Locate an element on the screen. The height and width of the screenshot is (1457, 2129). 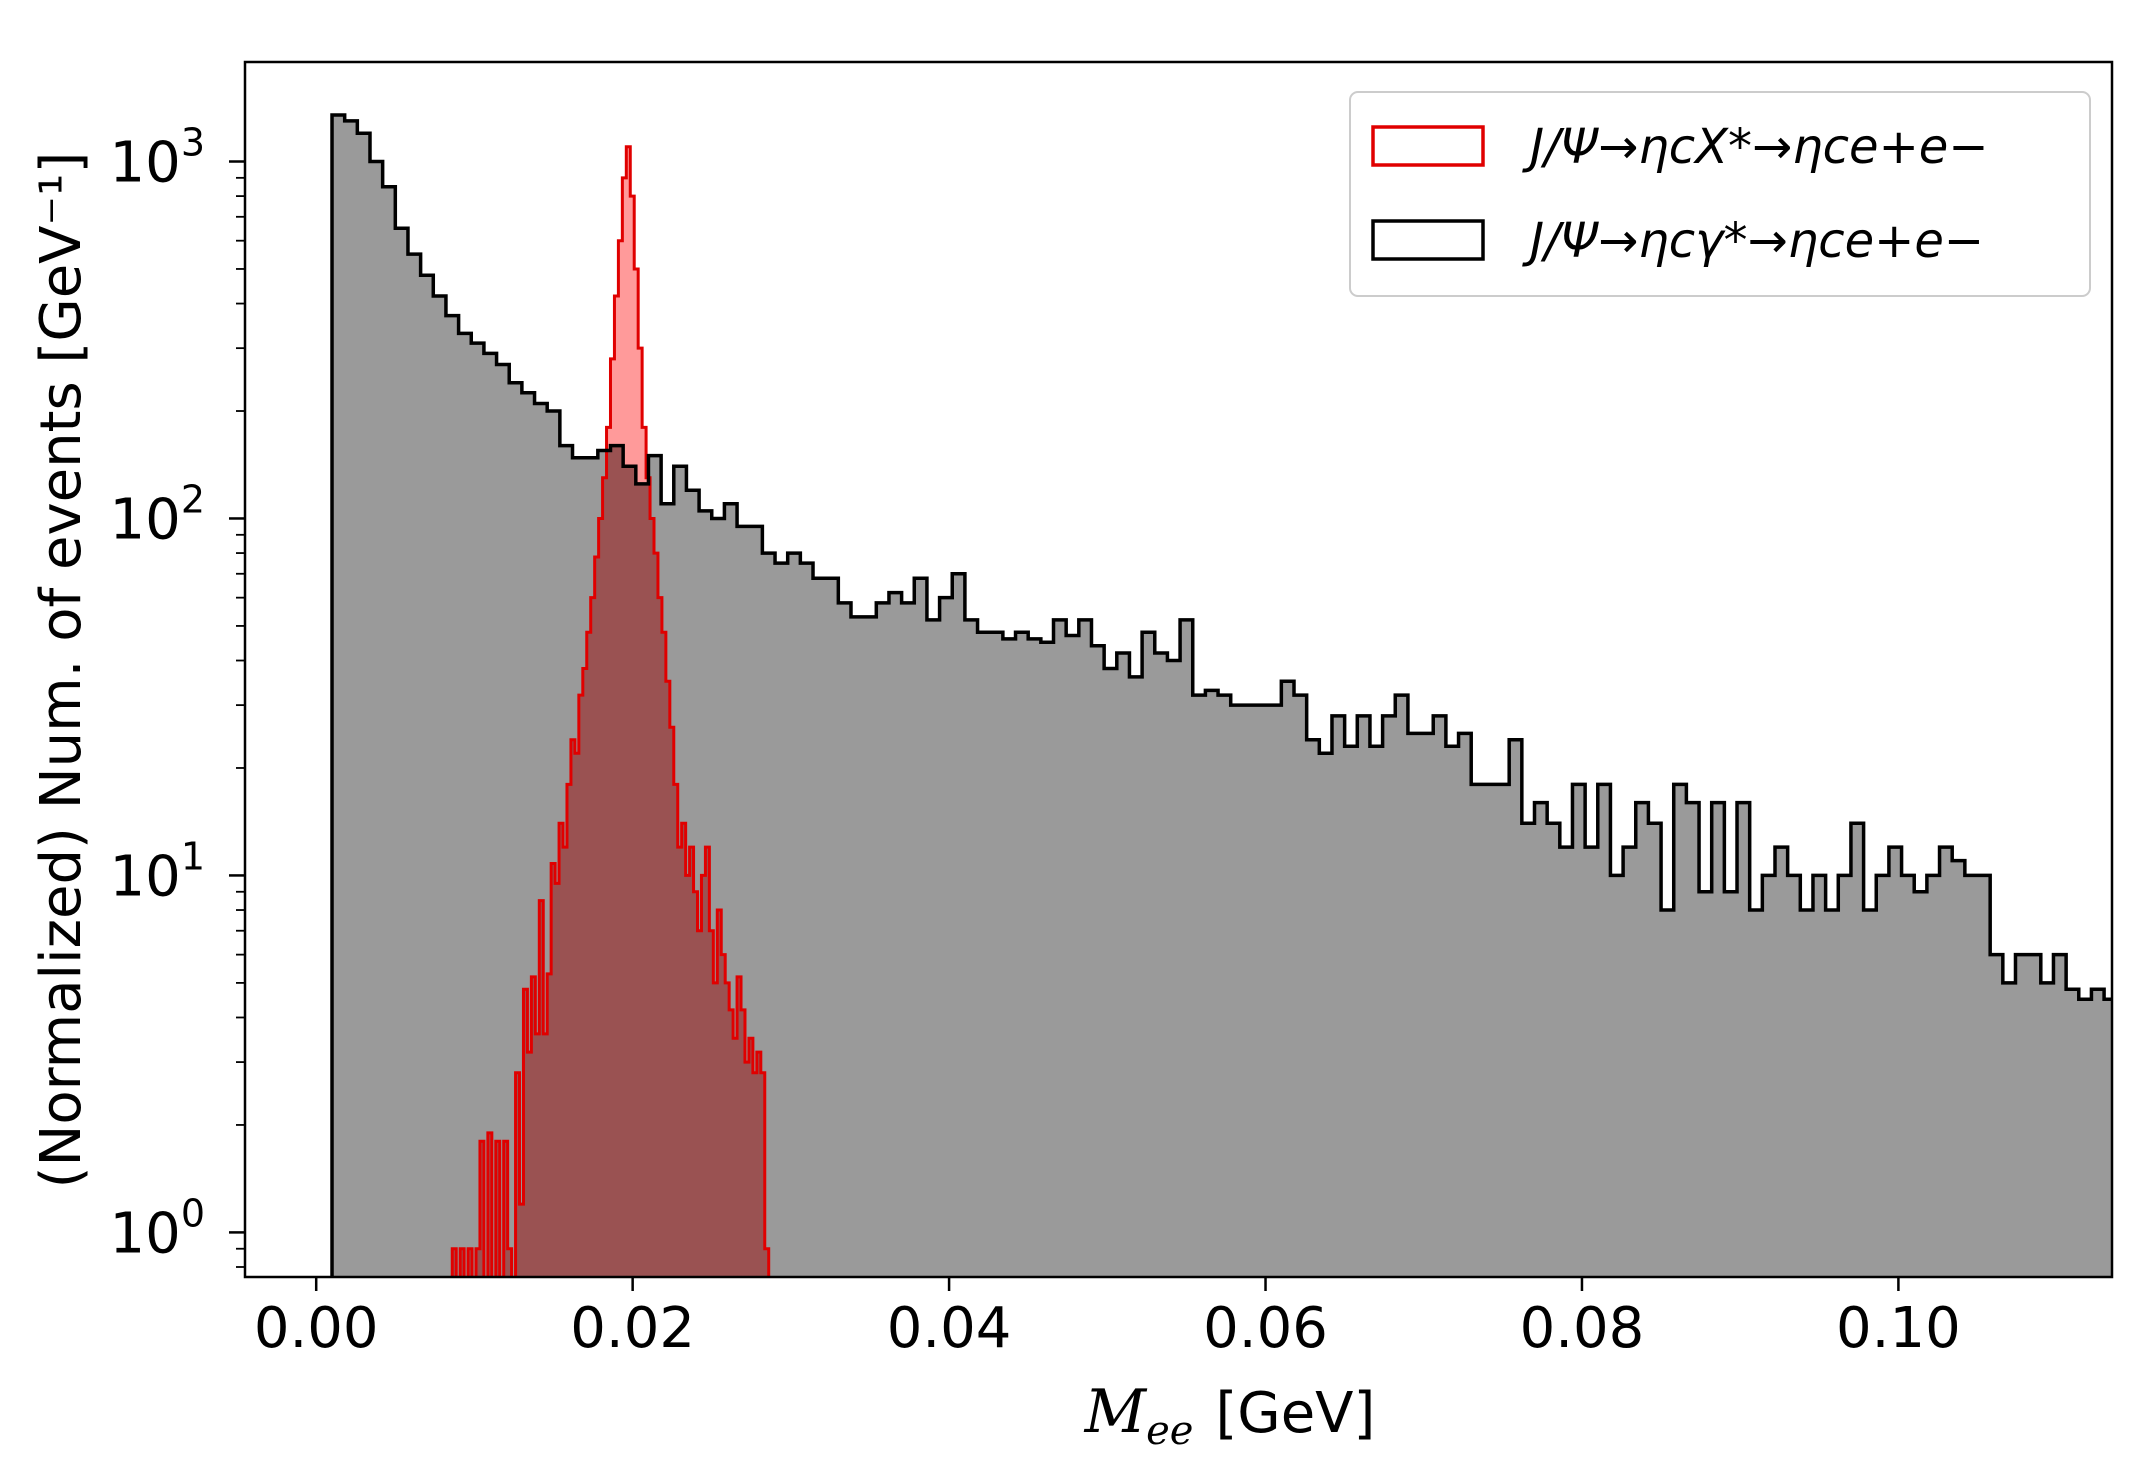
y-tick-label: 10⁰ is located at coordinates (157, 1228).